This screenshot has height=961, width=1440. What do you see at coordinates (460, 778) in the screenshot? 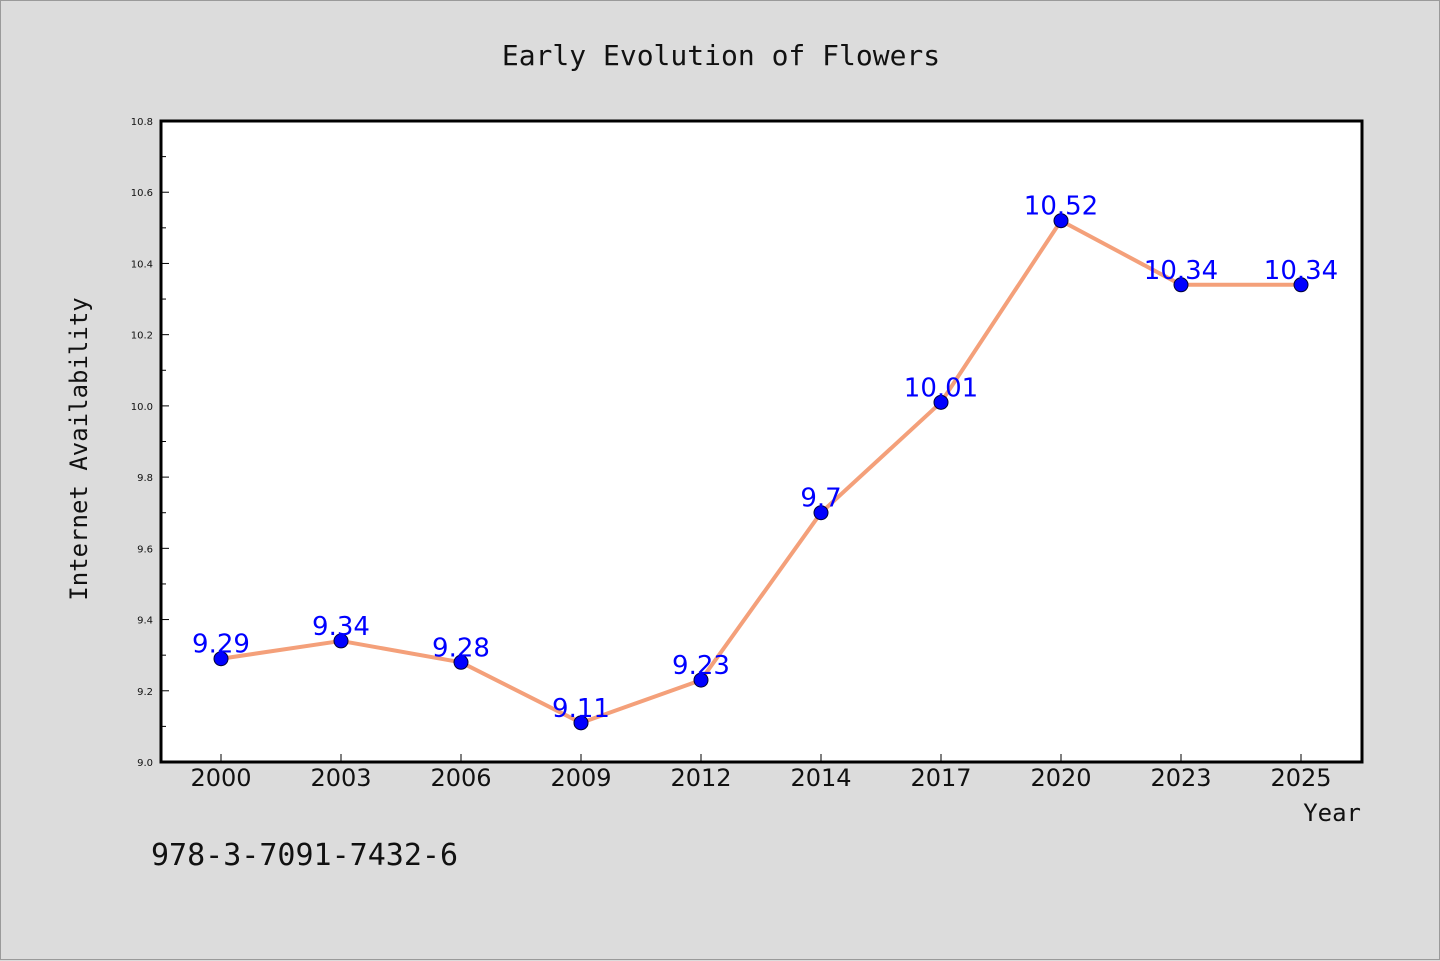
I see `x-tick-label: 2006` at bounding box center [460, 778].